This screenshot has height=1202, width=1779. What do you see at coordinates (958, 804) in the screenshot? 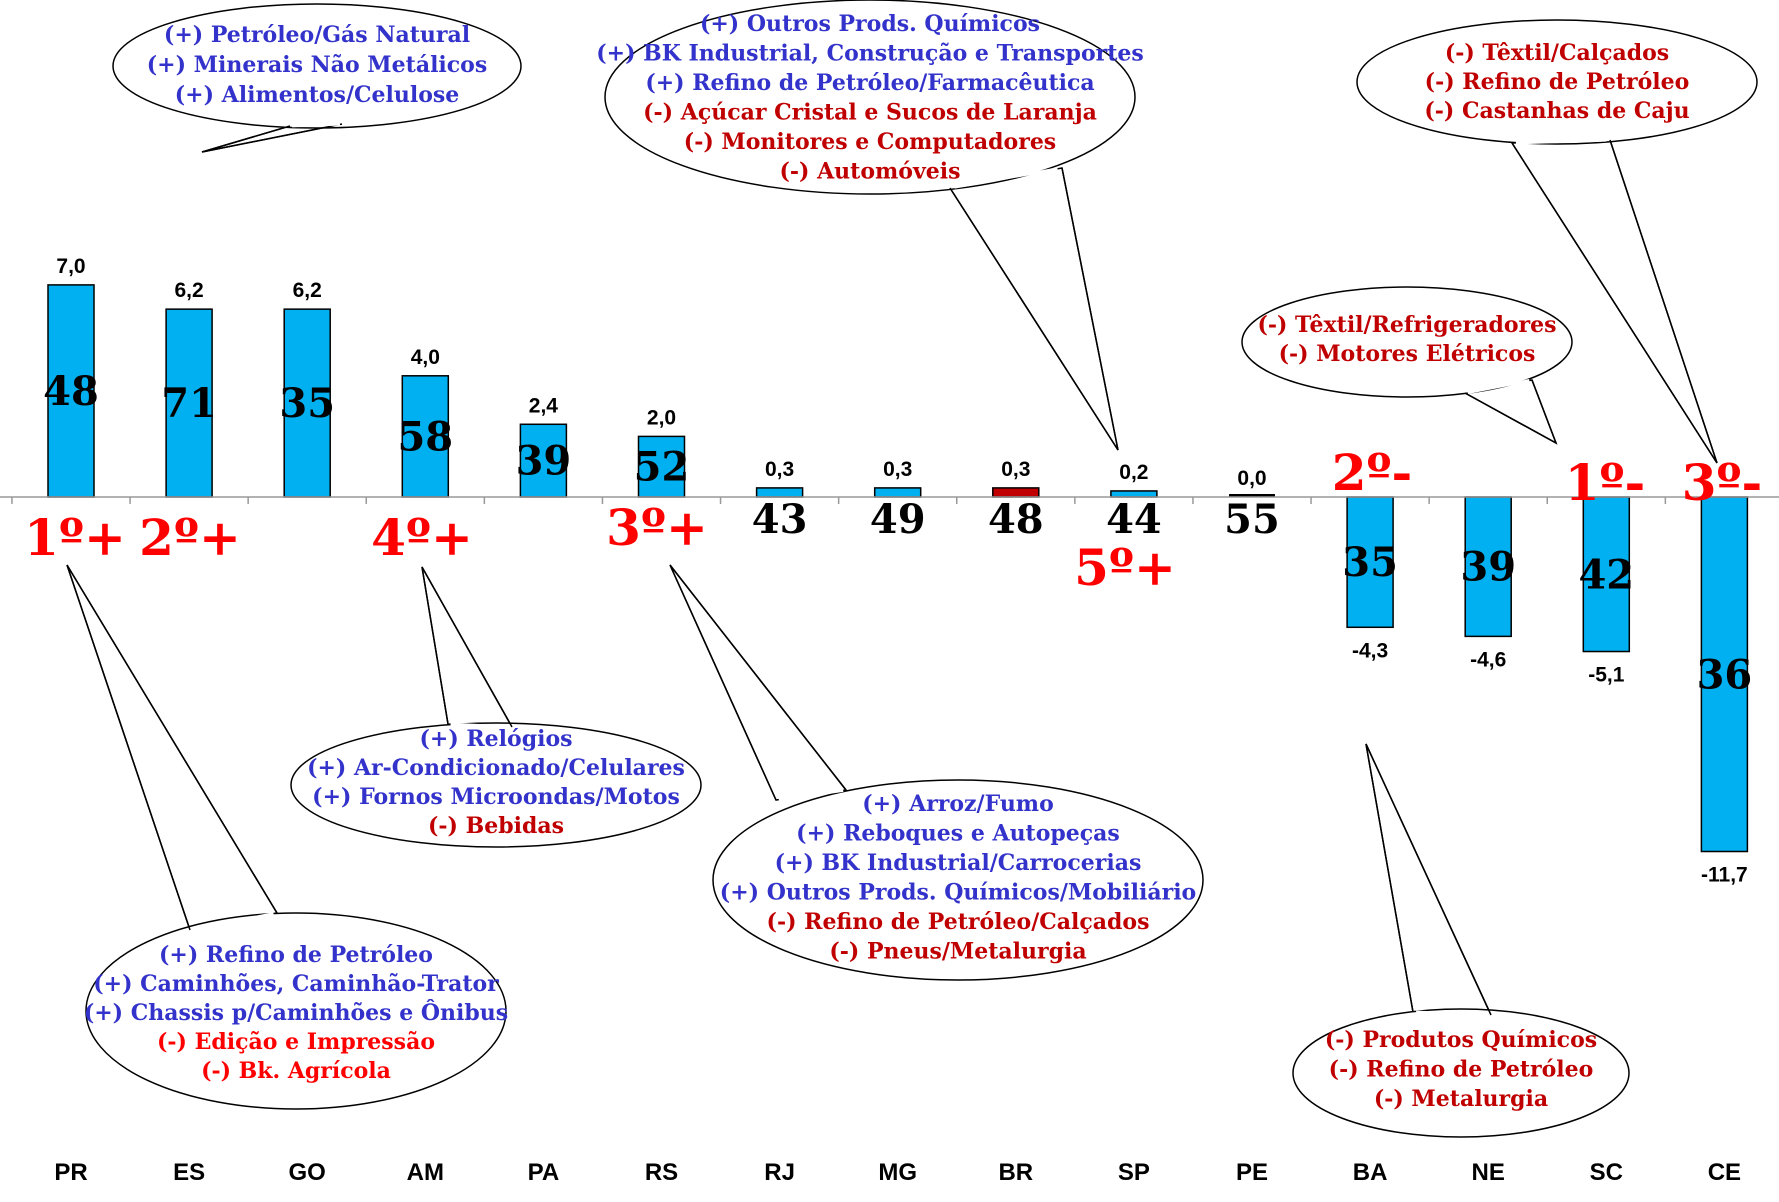
I see `callout-line-rs-1: (+) Arroz/Fumo` at bounding box center [958, 804].